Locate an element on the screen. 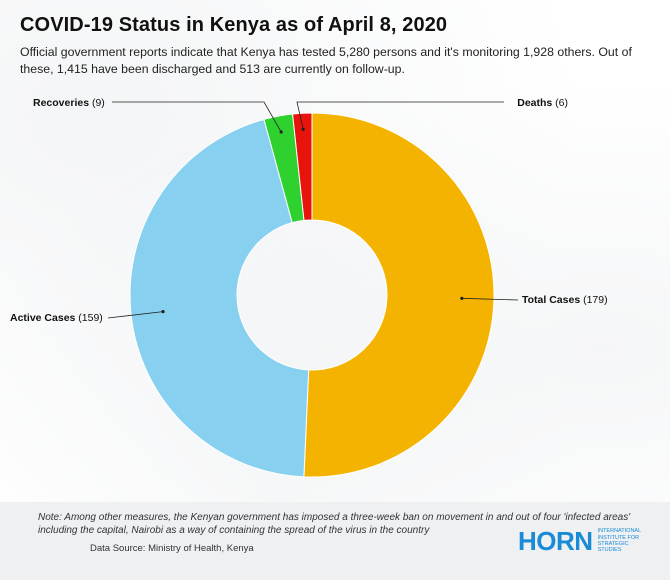 The image size is (670, 580). slice-deaths is located at coordinates (302, 166).